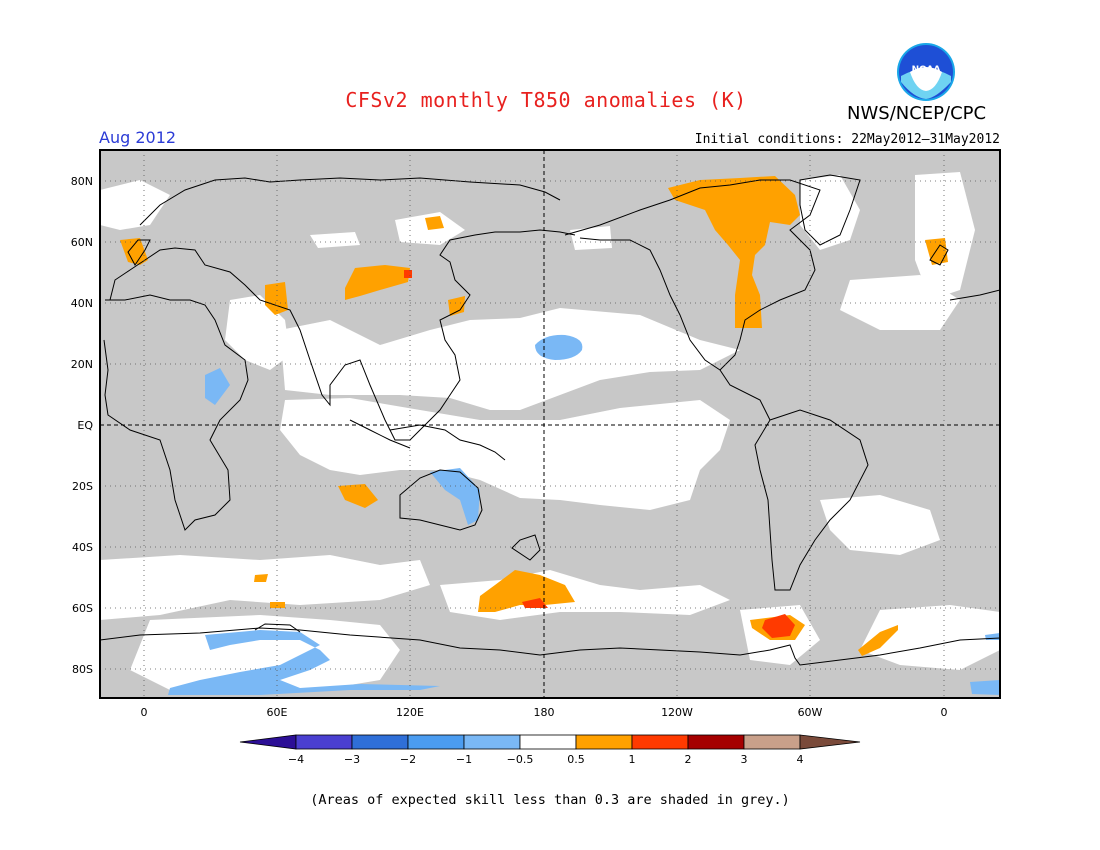 Image resolution: width=1100 pixels, height=850 pixels. I want to click on lon-label: 120E, so click(410, 712).